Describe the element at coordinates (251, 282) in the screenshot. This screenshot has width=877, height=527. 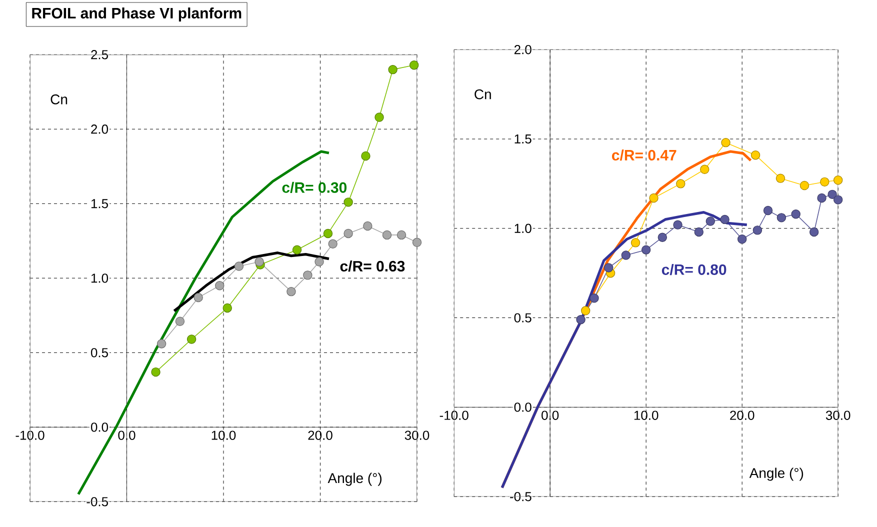
I see `line-series` at that location.